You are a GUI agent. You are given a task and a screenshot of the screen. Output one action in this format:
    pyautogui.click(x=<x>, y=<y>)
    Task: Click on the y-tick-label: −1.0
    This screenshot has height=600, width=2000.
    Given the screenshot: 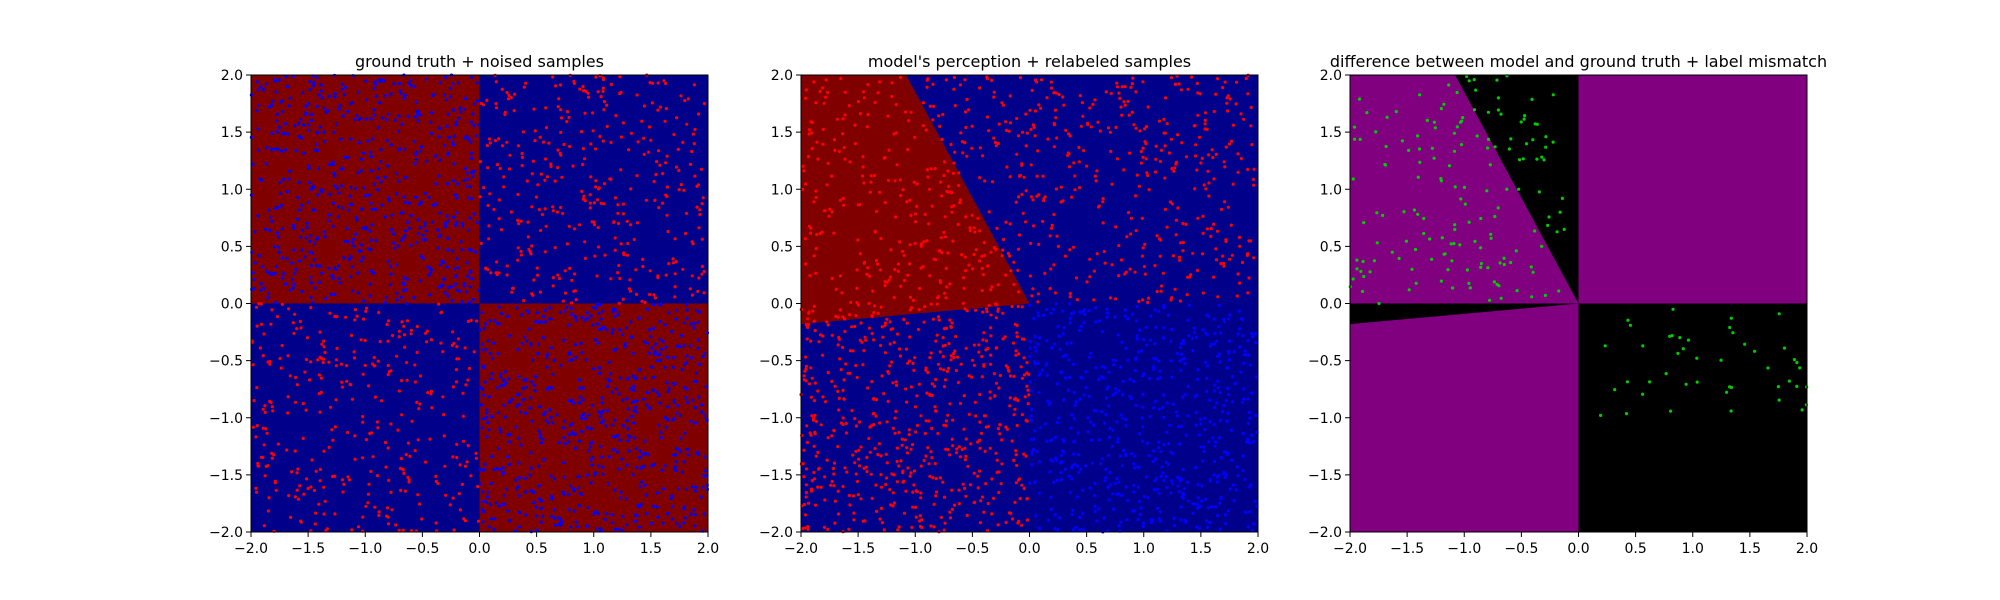 What is the action you would take?
    pyautogui.click(x=1325, y=419)
    